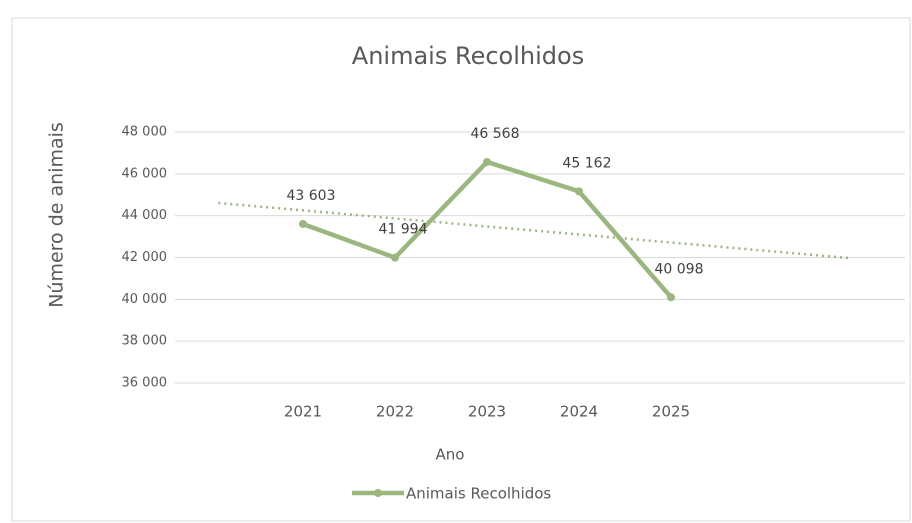 The height and width of the screenshot is (523, 912). Describe the element at coordinates (450, 455) in the screenshot. I see `x-axis-title: Ano` at that location.